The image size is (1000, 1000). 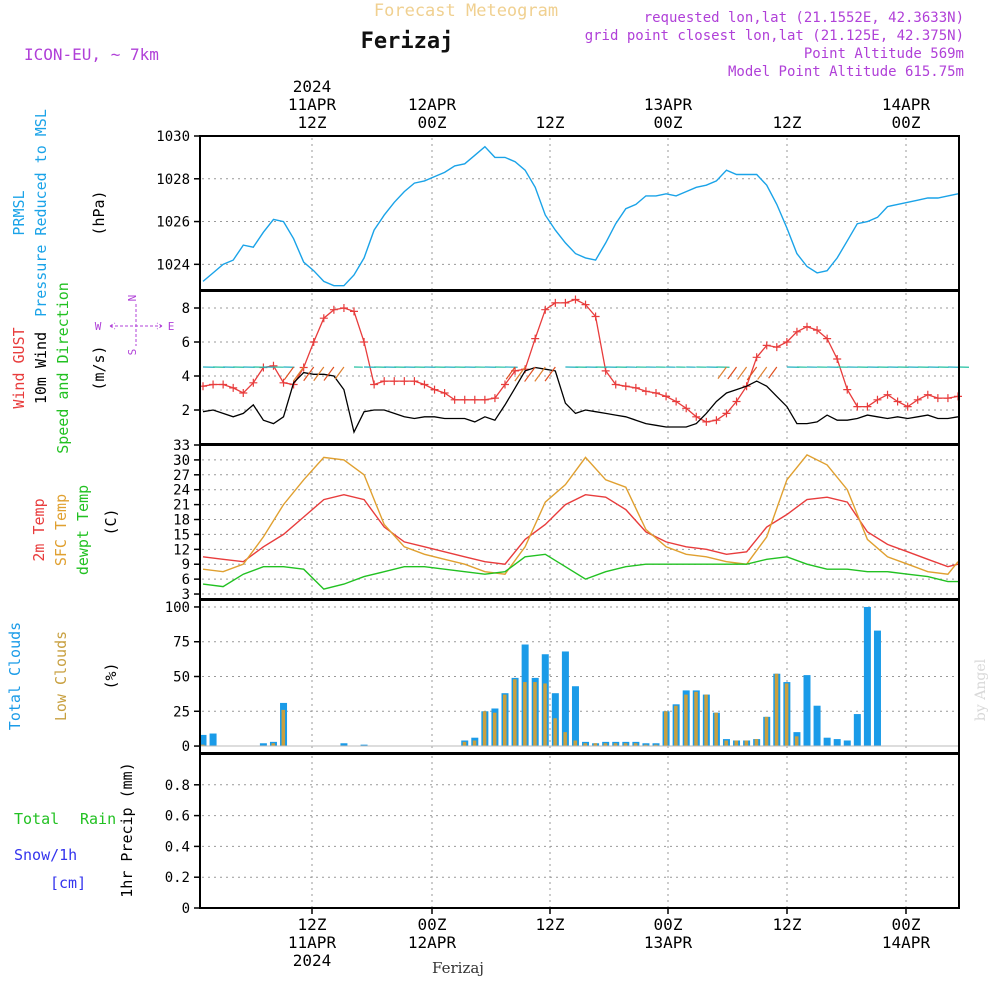 What do you see at coordinates (181, 678) in the screenshot?
I see `clouds-ytick-label: 50` at bounding box center [181, 678].